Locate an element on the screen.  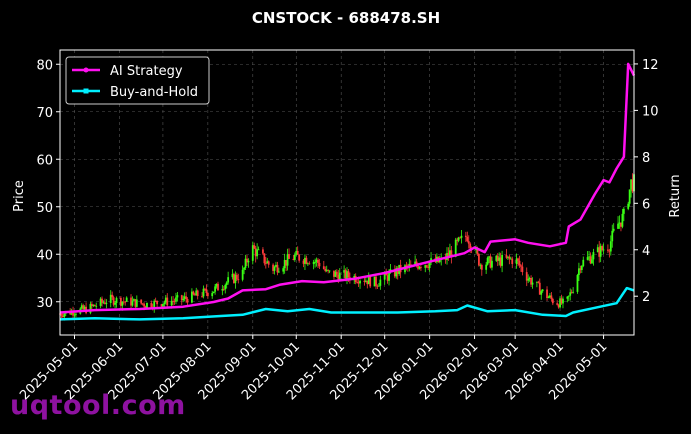
watermark: uqtool.com is located at coordinates (98, 405).